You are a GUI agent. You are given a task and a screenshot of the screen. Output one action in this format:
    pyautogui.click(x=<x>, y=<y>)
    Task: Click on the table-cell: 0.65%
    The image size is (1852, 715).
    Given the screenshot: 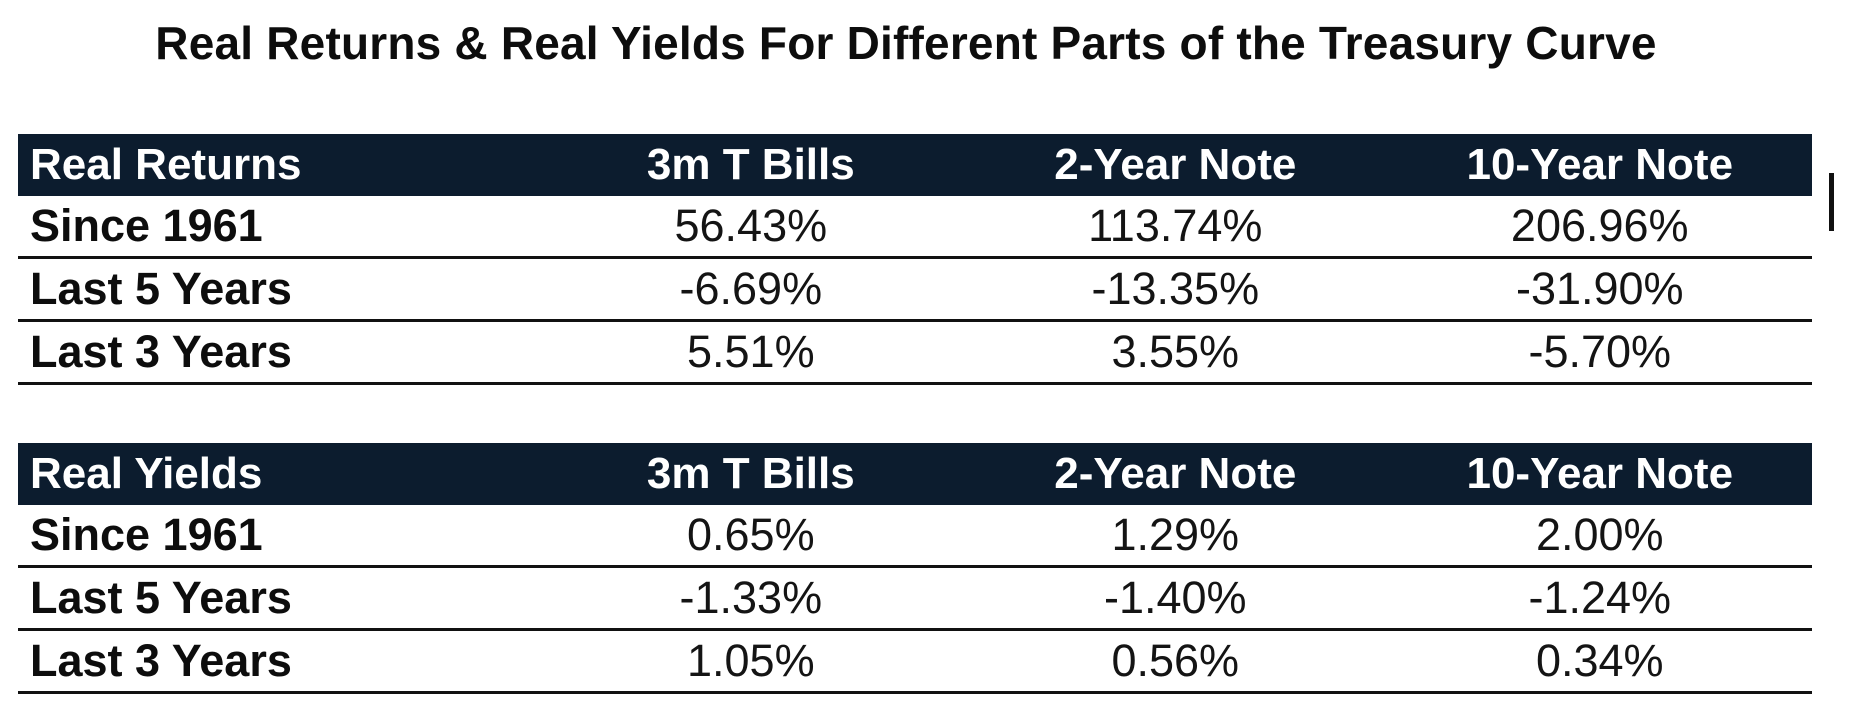 What is the action you would take?
    pyautogui.click(x=751, y=536)
    